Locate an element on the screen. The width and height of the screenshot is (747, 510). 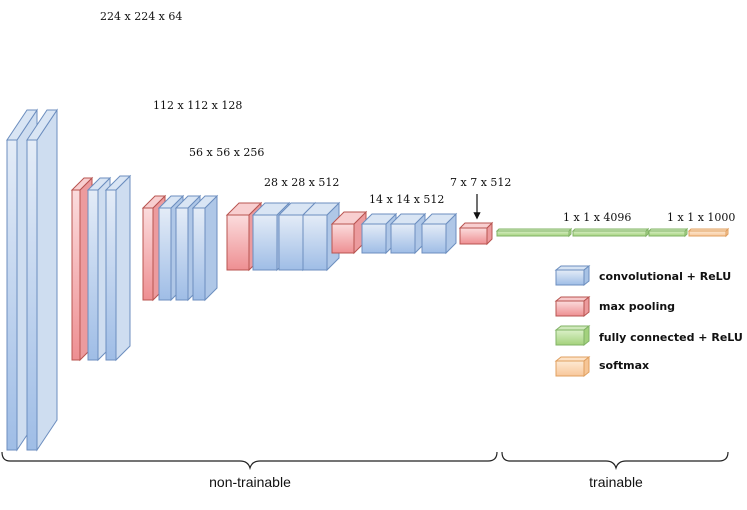
legend-swatch-pool is located at coordinates (572, 306).